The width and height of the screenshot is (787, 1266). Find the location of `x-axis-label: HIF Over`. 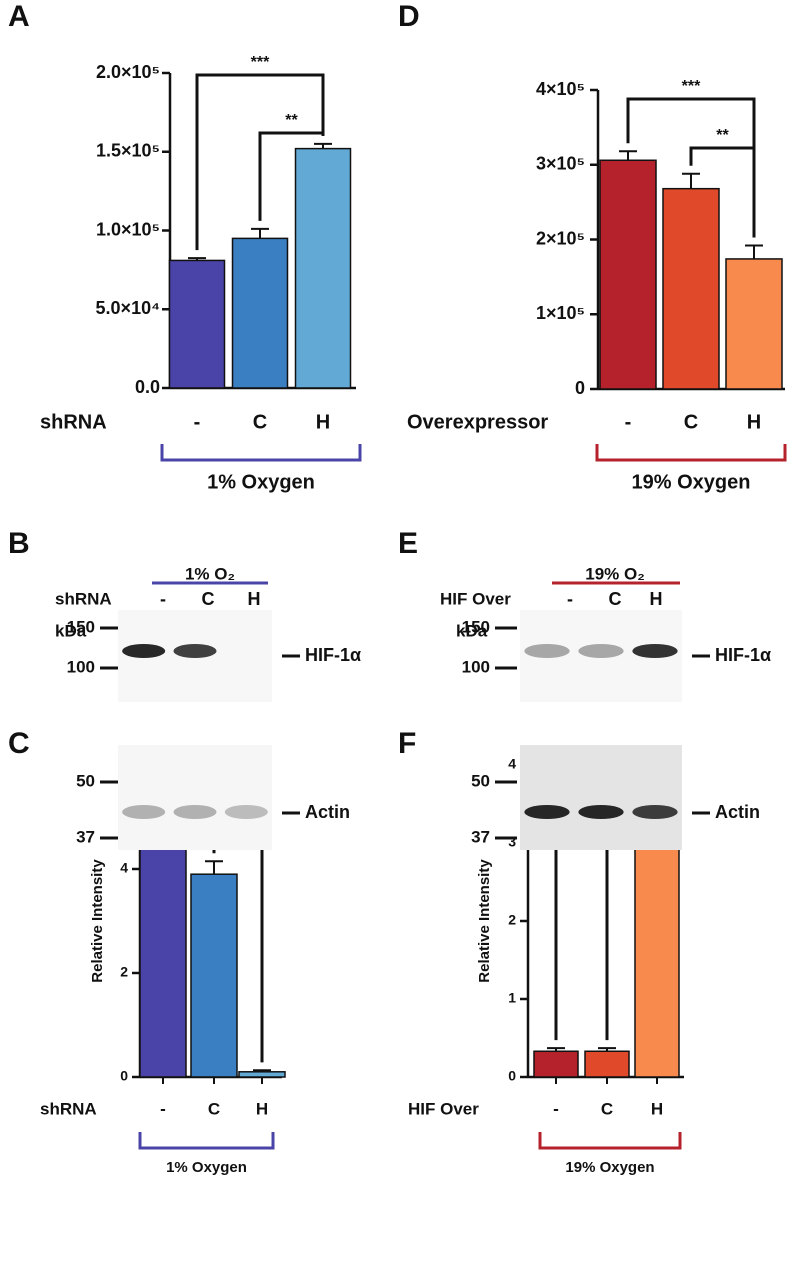

x-axis-label: HIF Over is located at coordinates (443, 1108).